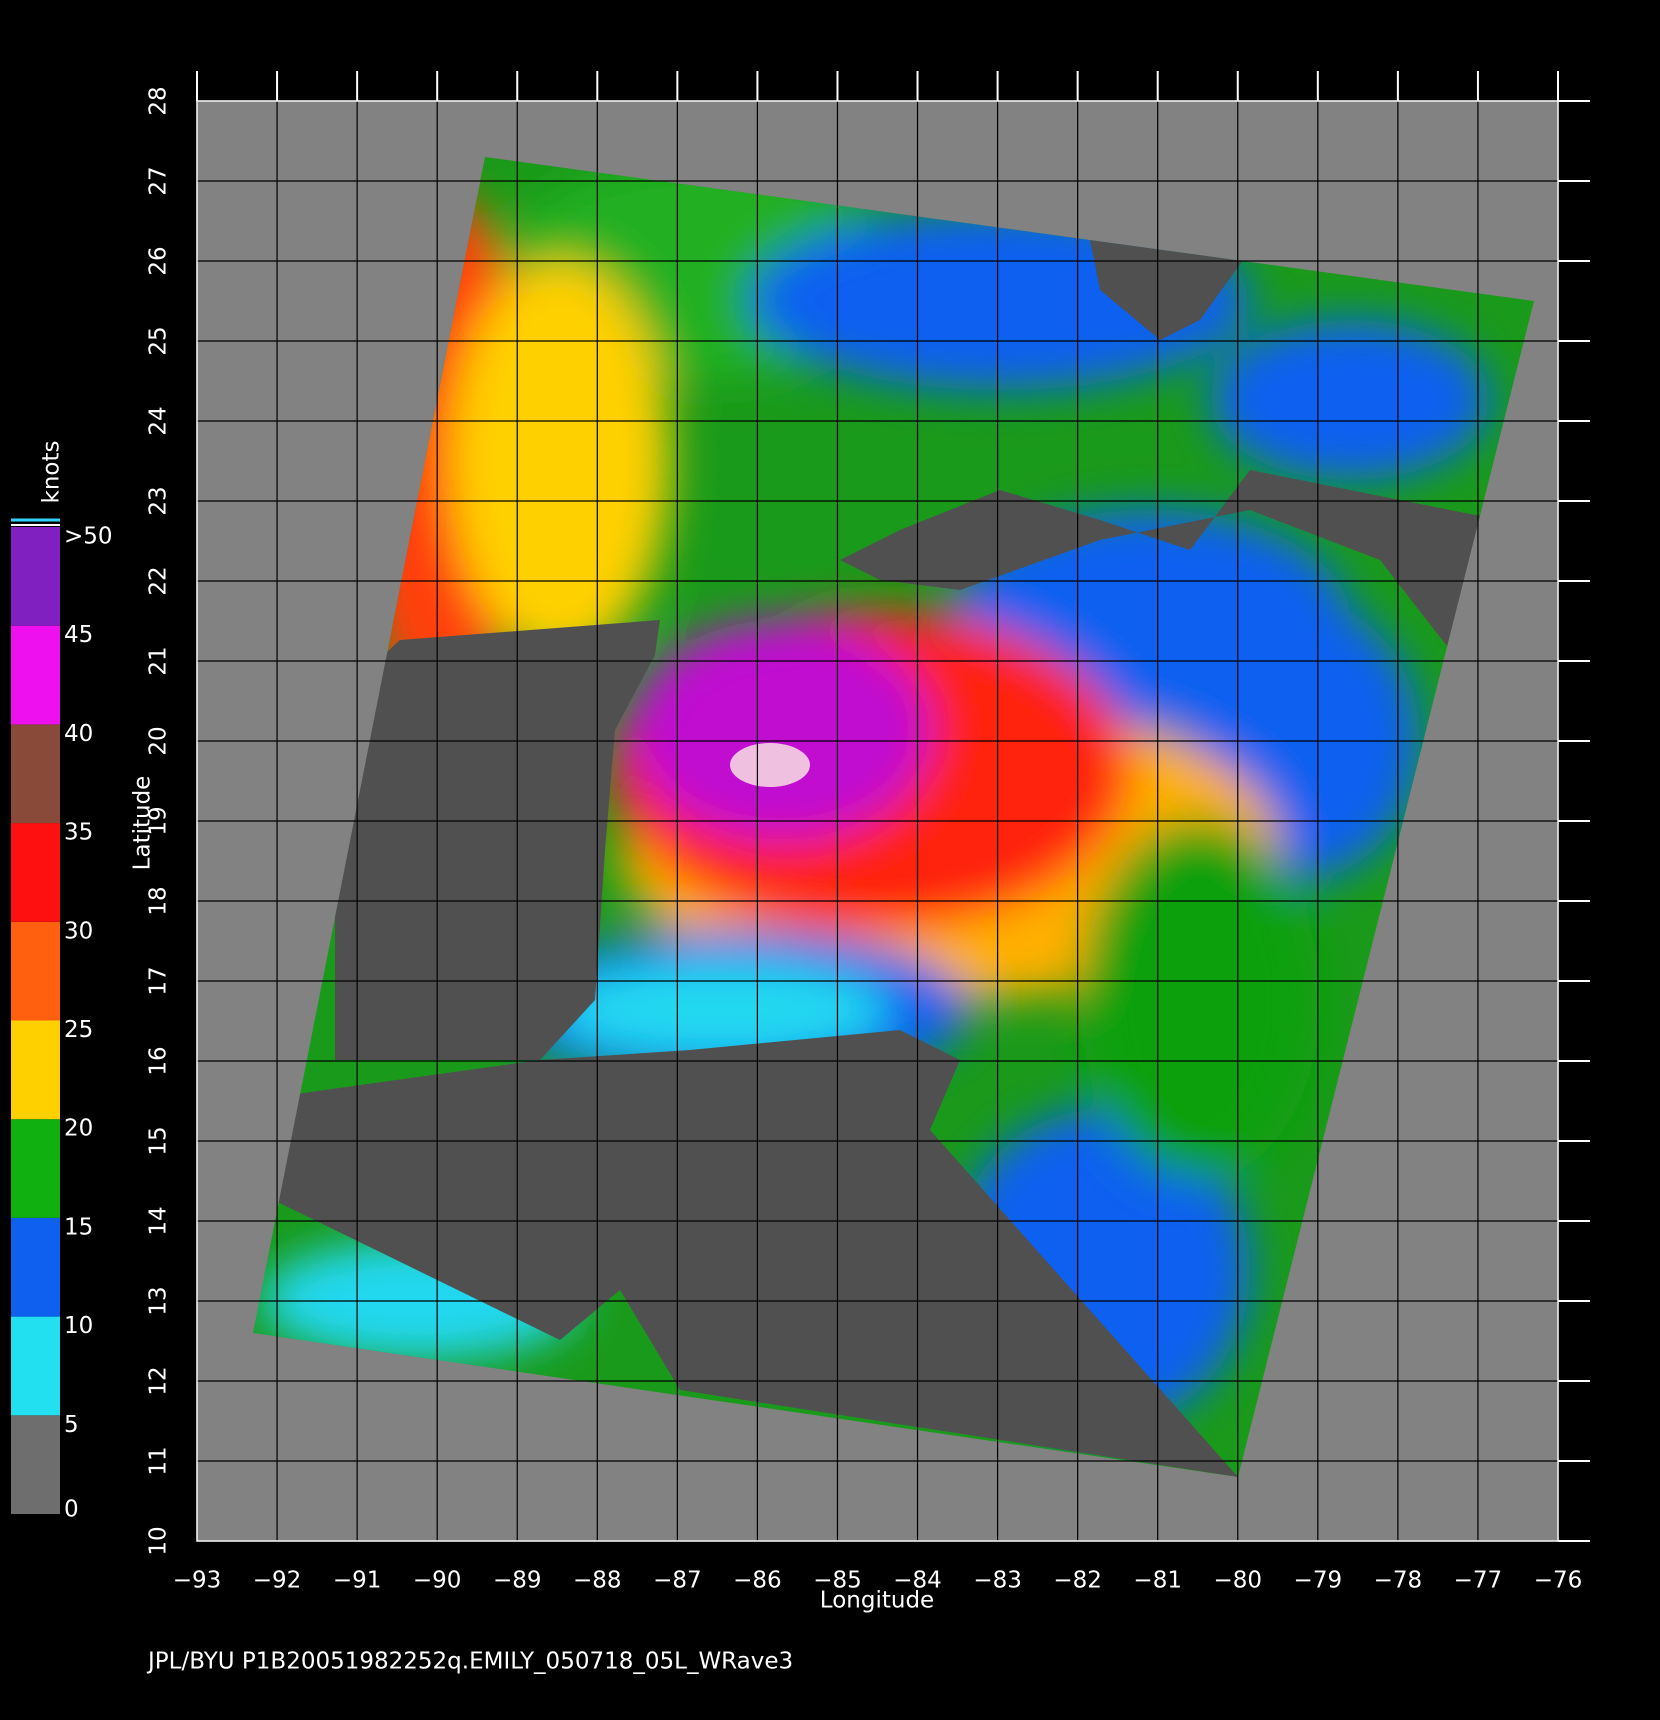 This screenshot has width=1660, height=1720. Describe the element at coordinates (1237, 1581) in the screenshot. I see `x-tick-label: −80` at that location.